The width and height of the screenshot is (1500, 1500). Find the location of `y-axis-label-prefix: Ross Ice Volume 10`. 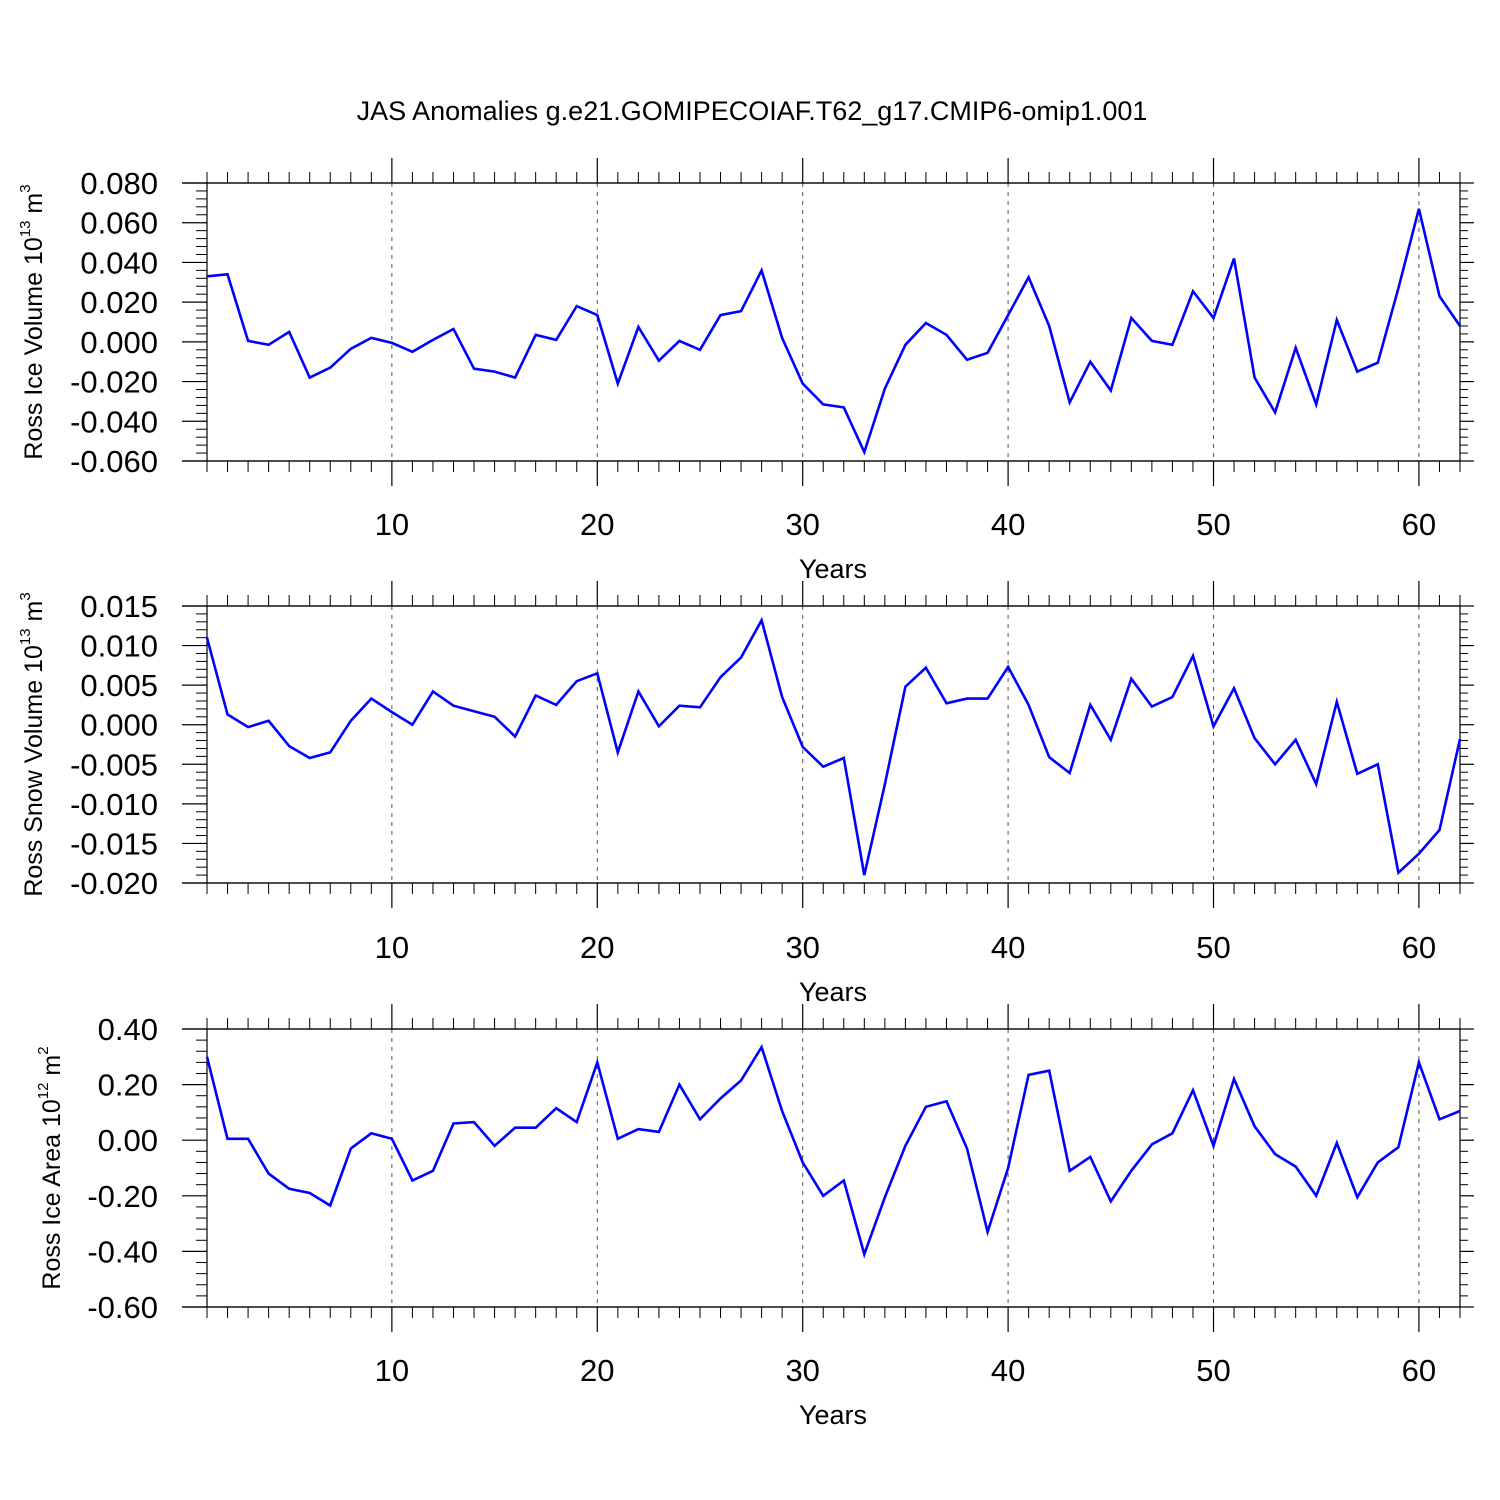

y-axis-label-prefix: Ross Ice Volume 10 is located at coordinates (34, 348).